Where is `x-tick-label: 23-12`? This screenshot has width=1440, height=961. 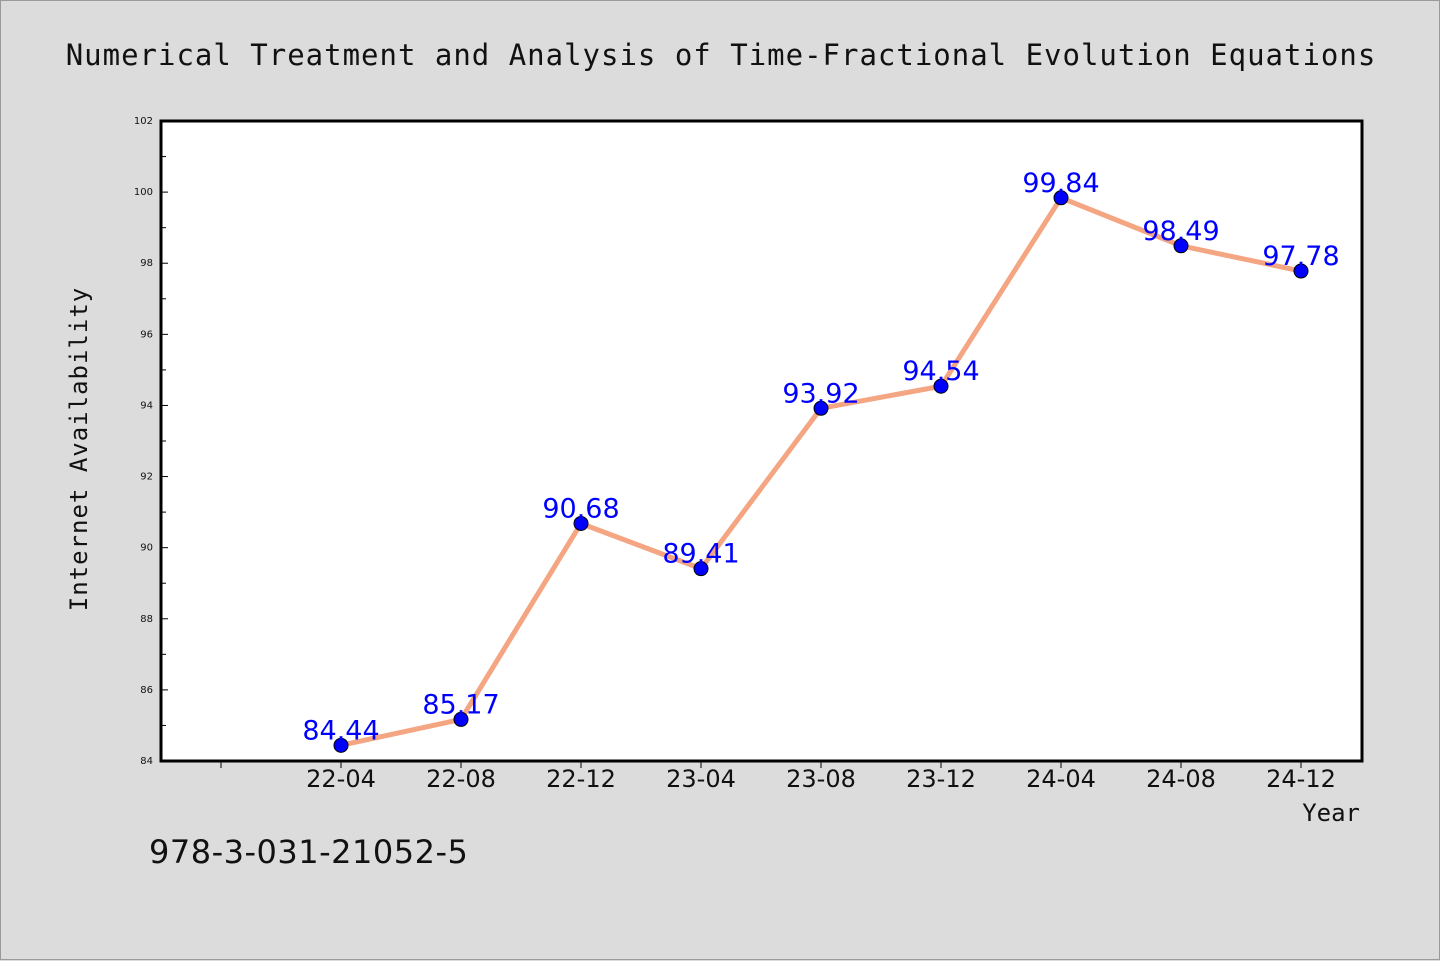 x-tick-label: 23-12 is located at coordinates (941, 779).